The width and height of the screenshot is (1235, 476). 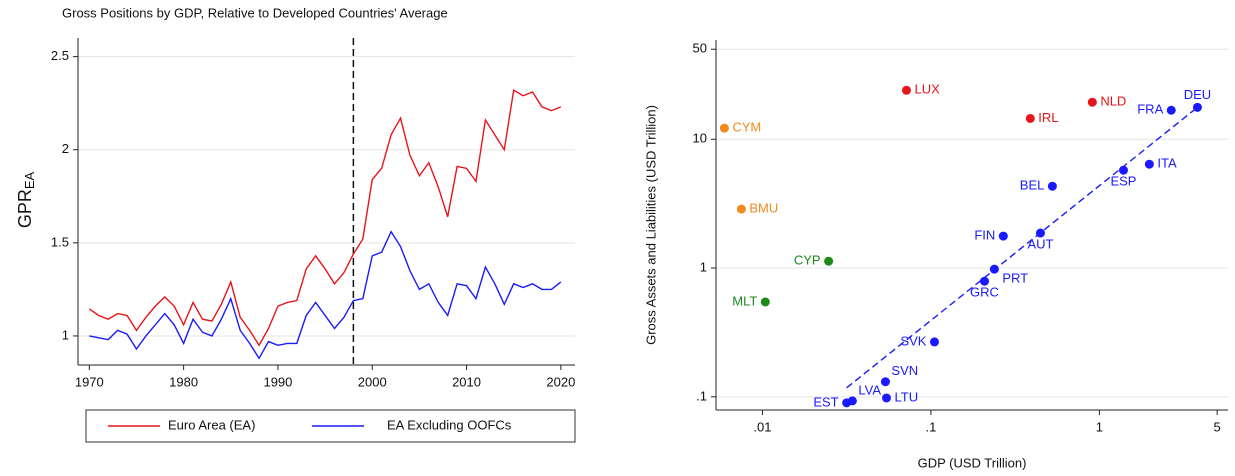 What do you see at coordinates (25, 208) in the screenshot?
I see `y-axis-title-main: GPR` at bounding box center [25, 208].